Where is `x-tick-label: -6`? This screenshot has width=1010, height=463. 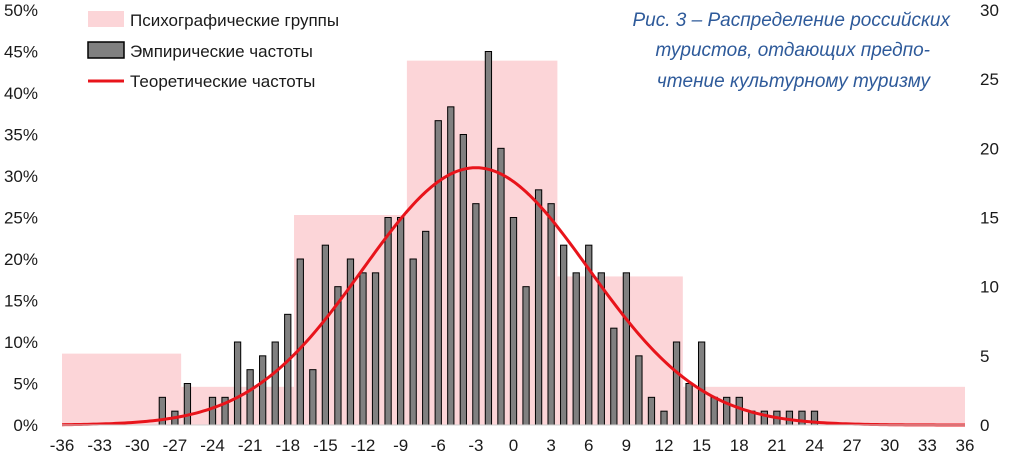 x-tick-label: -6 is located at coordinates (438, 445).